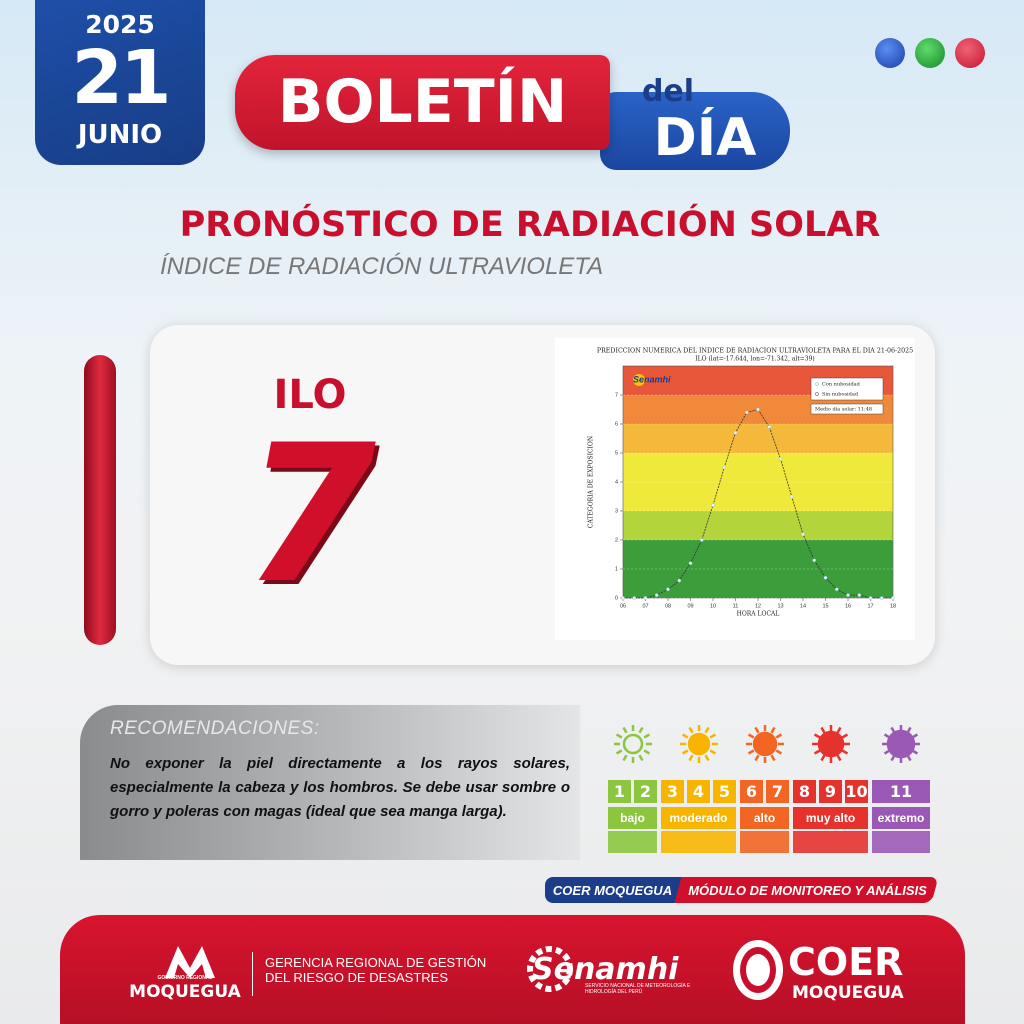 This screenshot has width=1024, height=1024. I want to click on footer-divider, so click(252, 974).